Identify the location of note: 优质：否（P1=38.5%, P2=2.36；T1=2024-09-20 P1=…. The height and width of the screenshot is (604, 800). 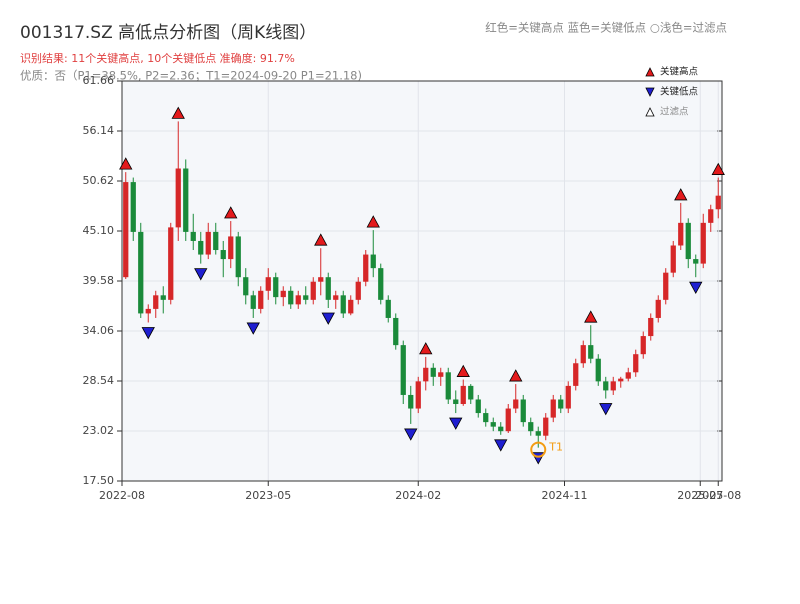
(191, 76).